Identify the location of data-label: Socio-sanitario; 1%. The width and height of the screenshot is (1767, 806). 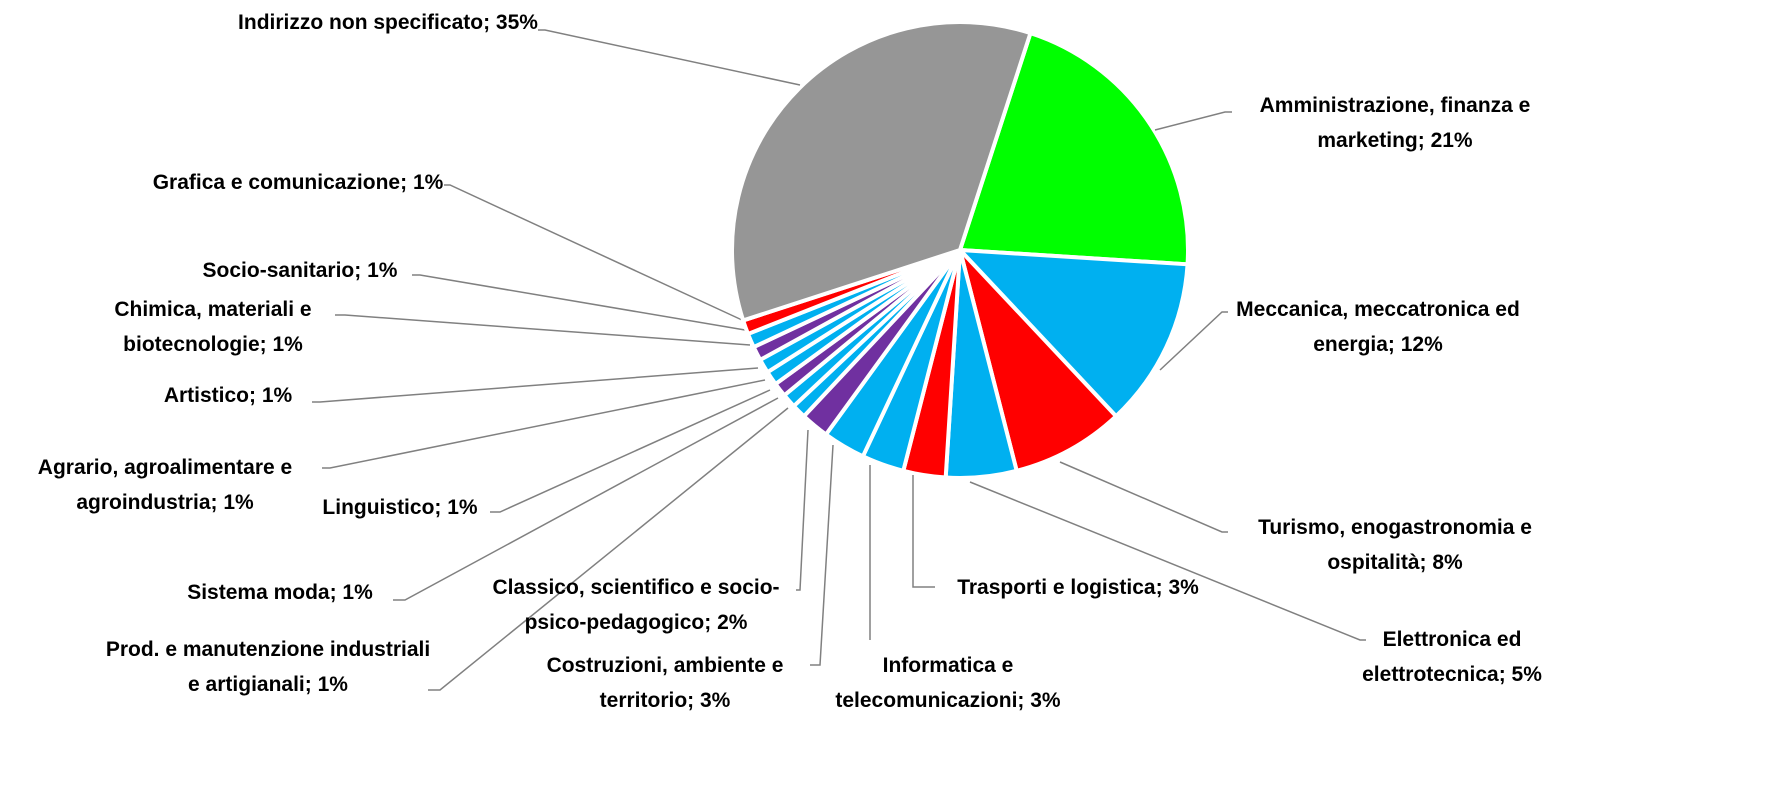
(300, 270).